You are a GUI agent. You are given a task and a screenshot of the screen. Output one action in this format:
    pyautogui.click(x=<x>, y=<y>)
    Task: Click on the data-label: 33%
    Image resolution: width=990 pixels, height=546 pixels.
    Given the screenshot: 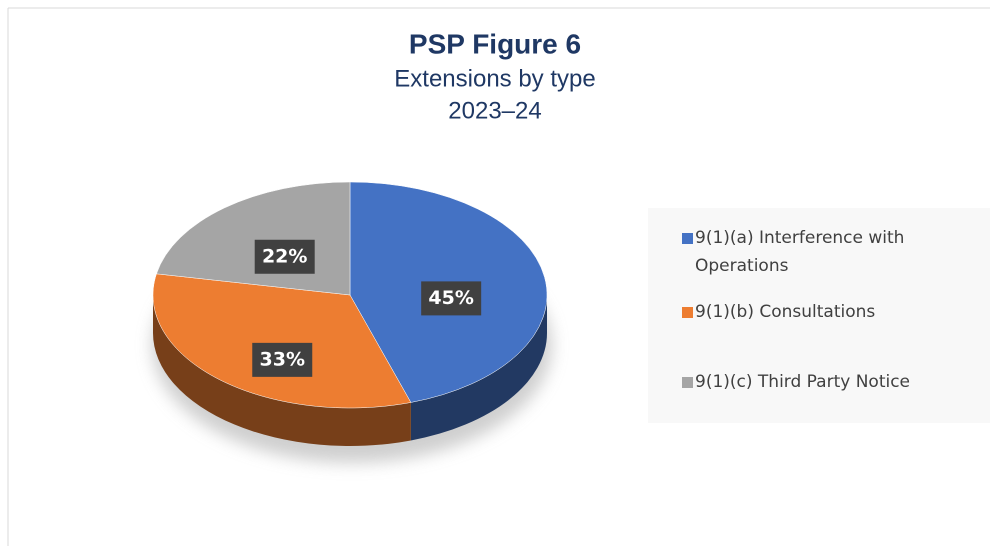 What is the action you would take?
    pyautogui.click(x=282, y=359)
    